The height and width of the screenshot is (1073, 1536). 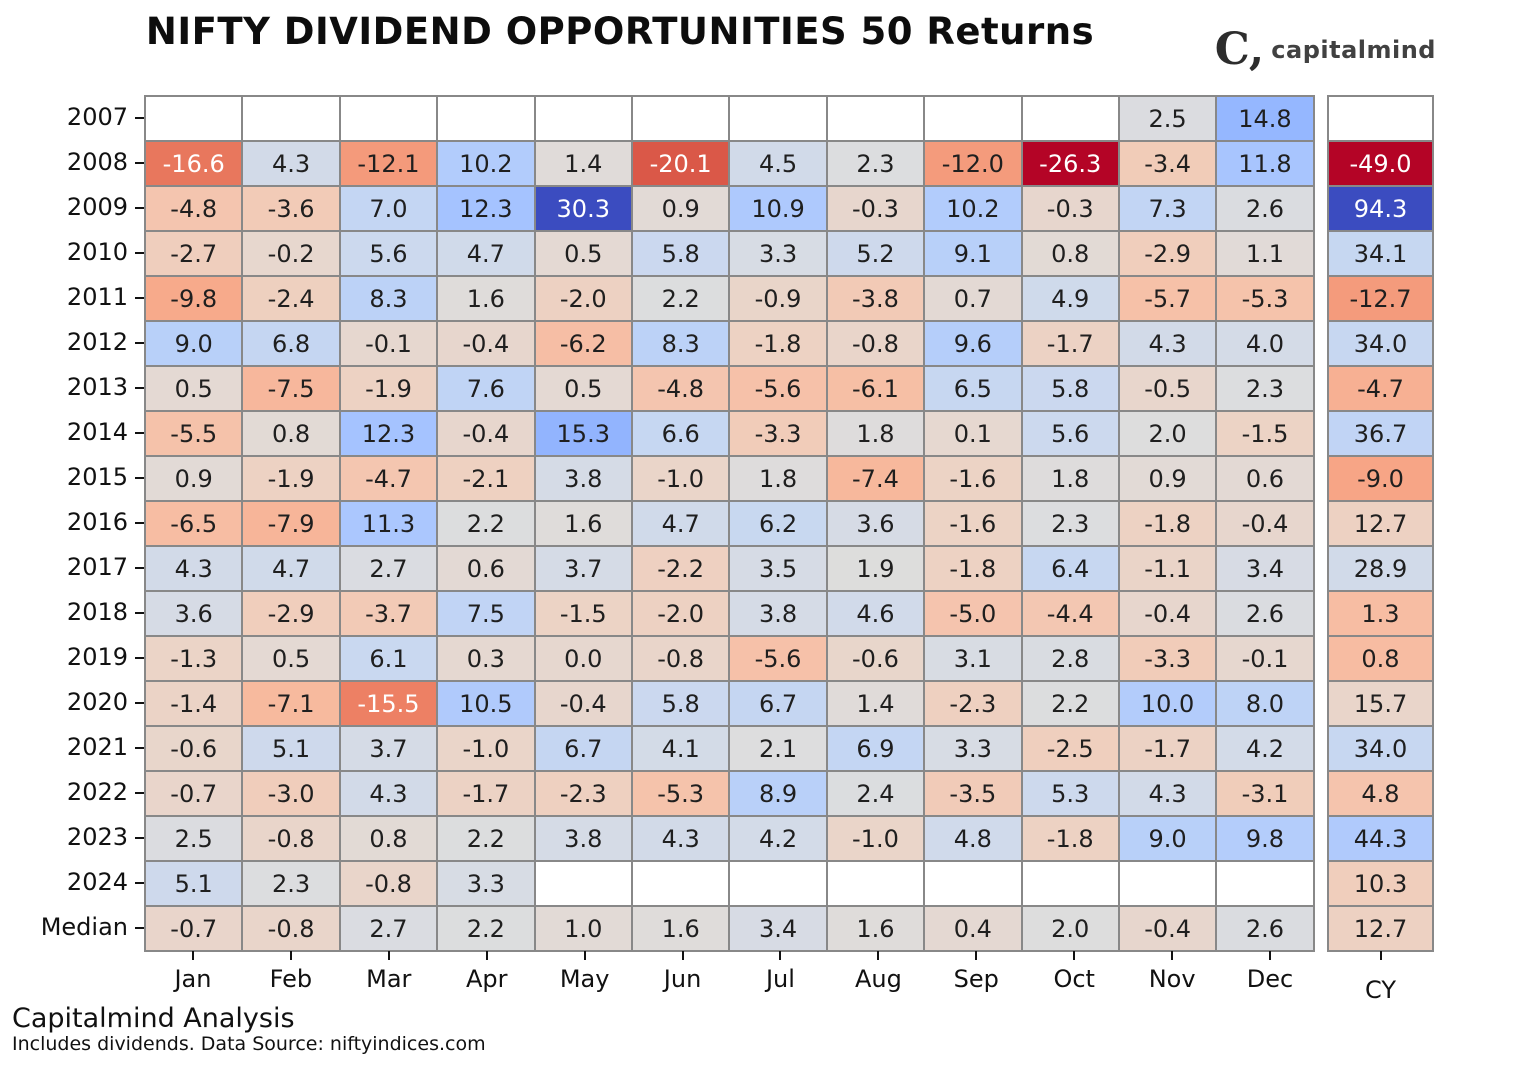 I want to click on heatmap-cell-2018-Aug: 4.6, so click(x=875, y=613).